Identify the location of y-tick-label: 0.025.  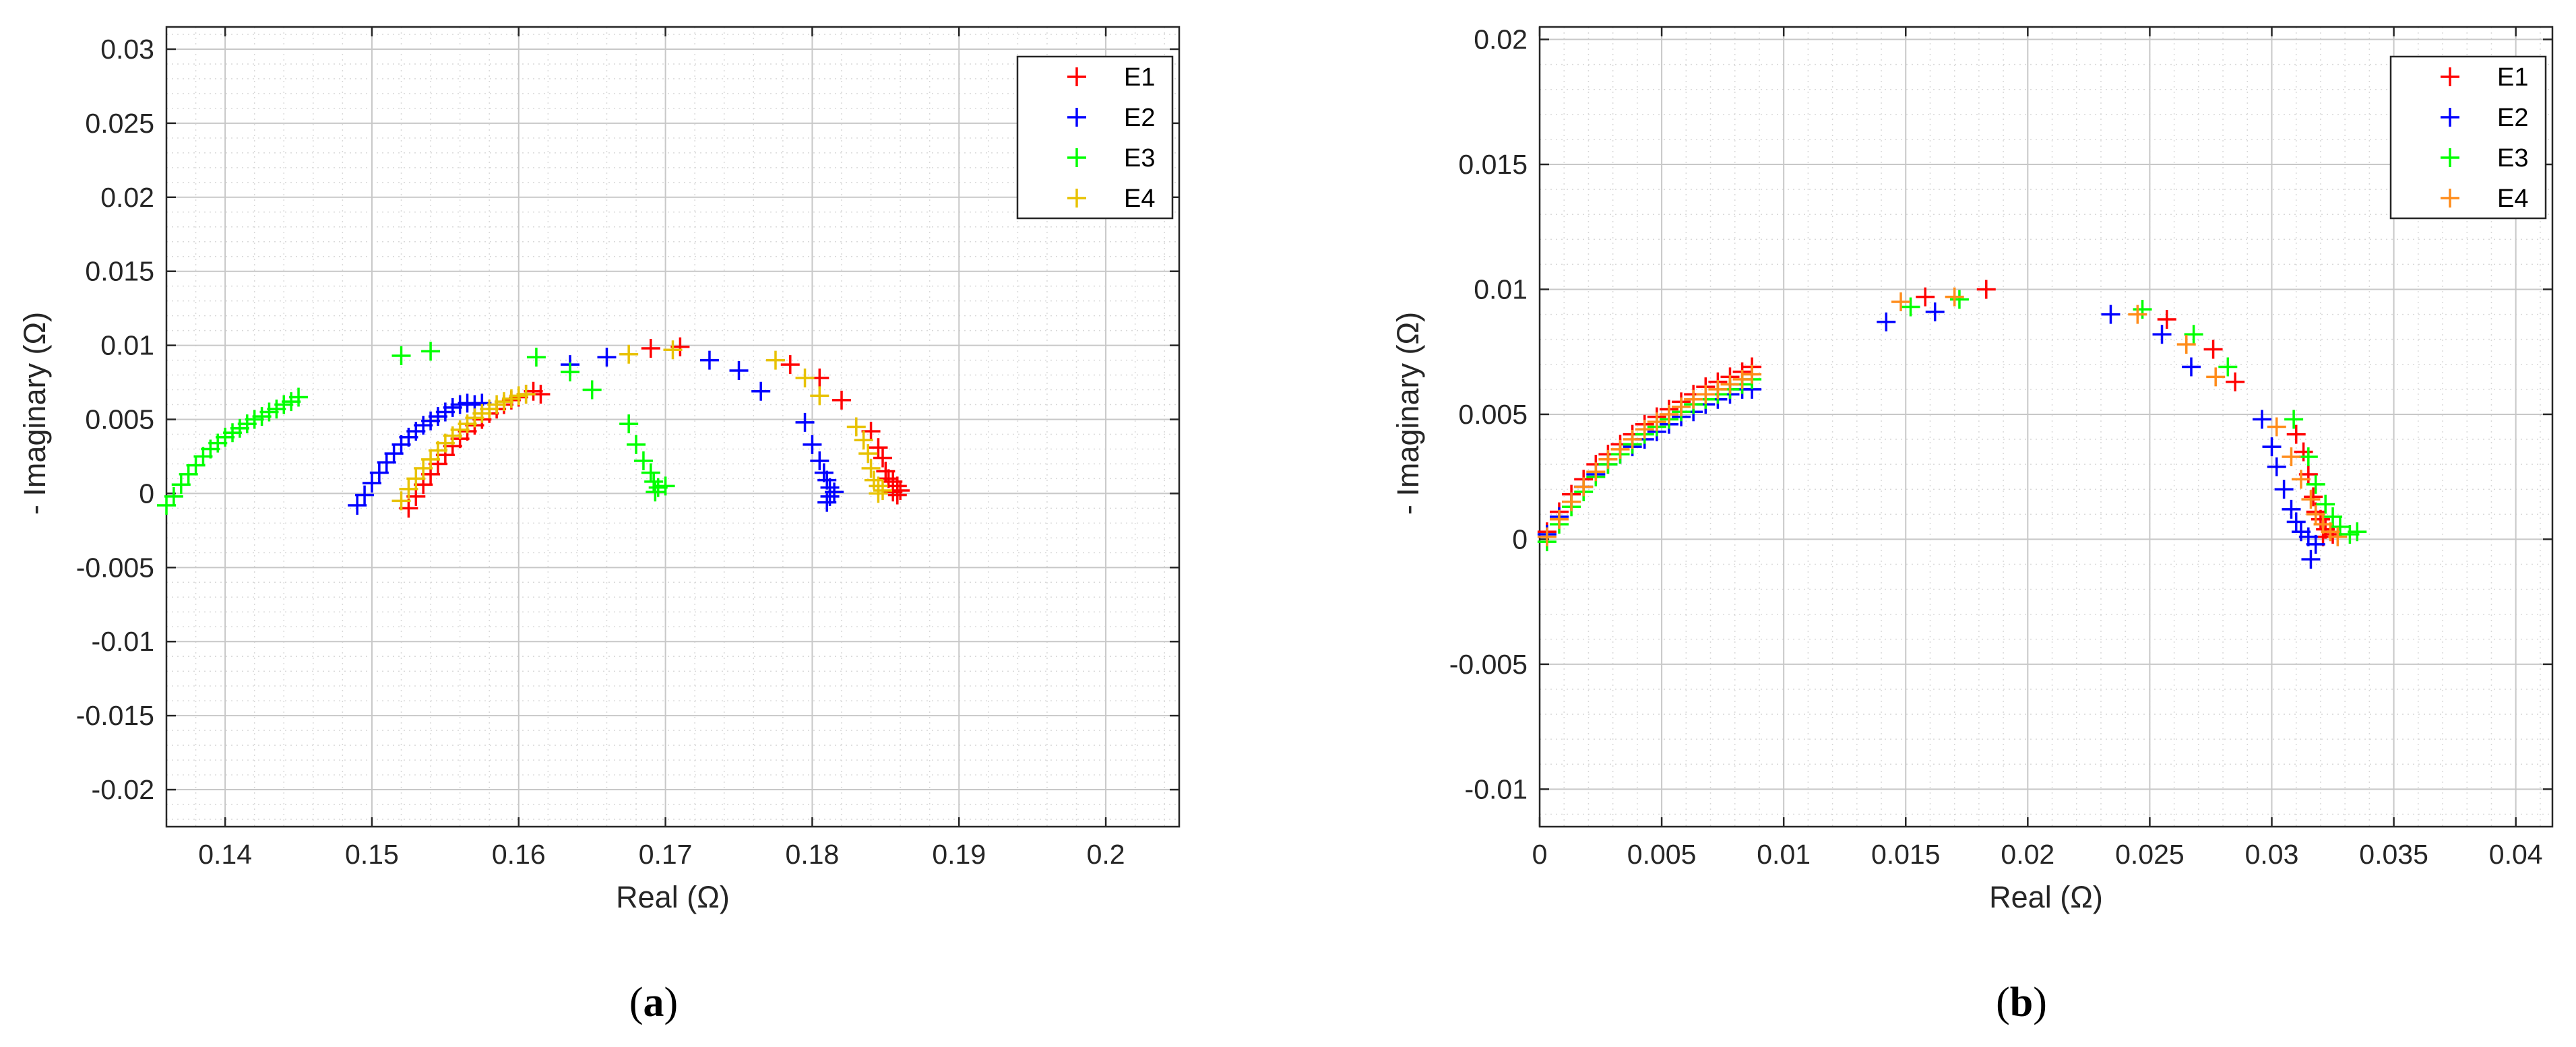
(119, 123).